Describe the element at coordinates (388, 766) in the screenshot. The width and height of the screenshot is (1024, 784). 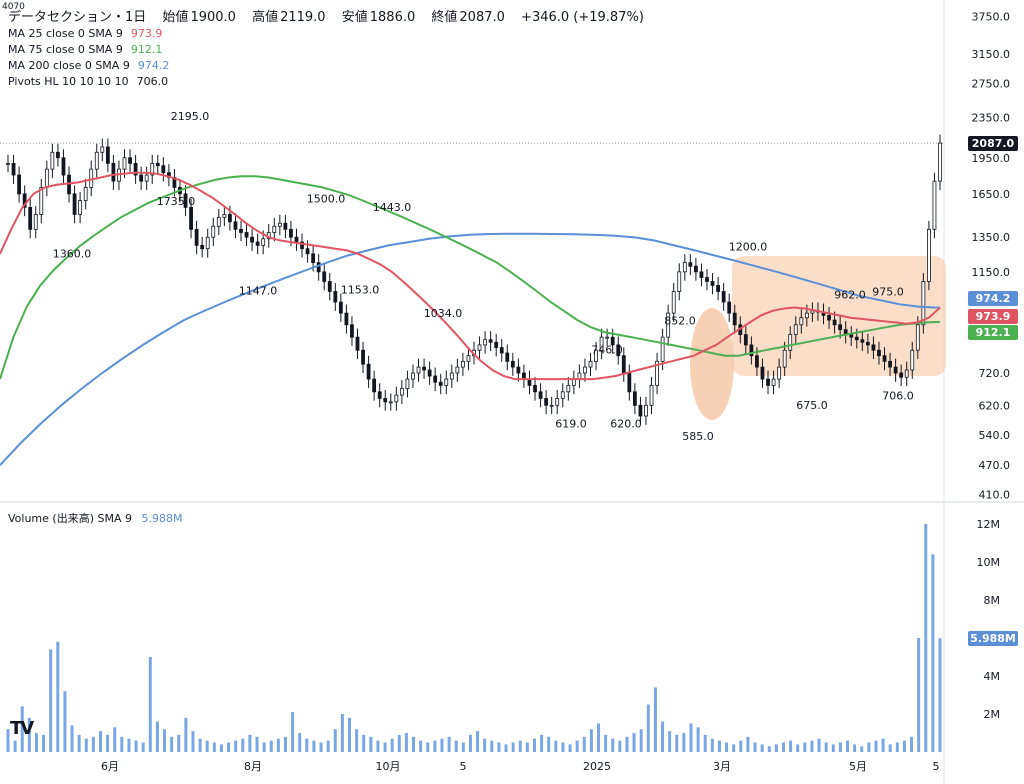
I see `time-tick-label: 10月` at that location.